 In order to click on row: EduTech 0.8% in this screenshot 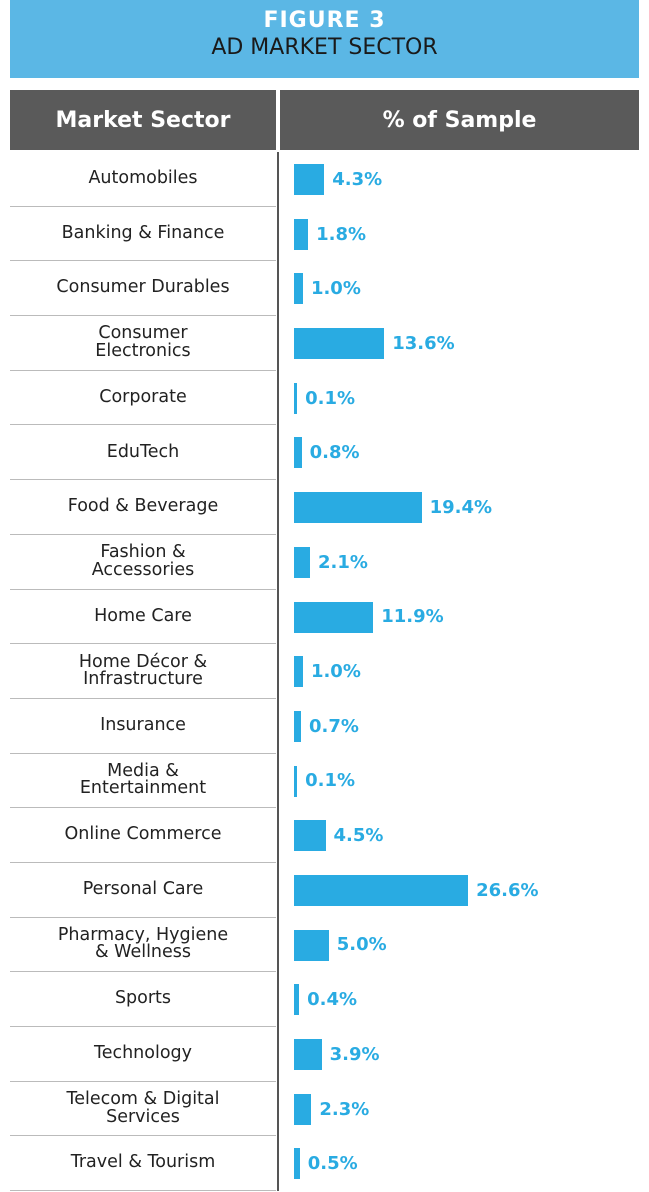, I will do `click(324, 453)`.